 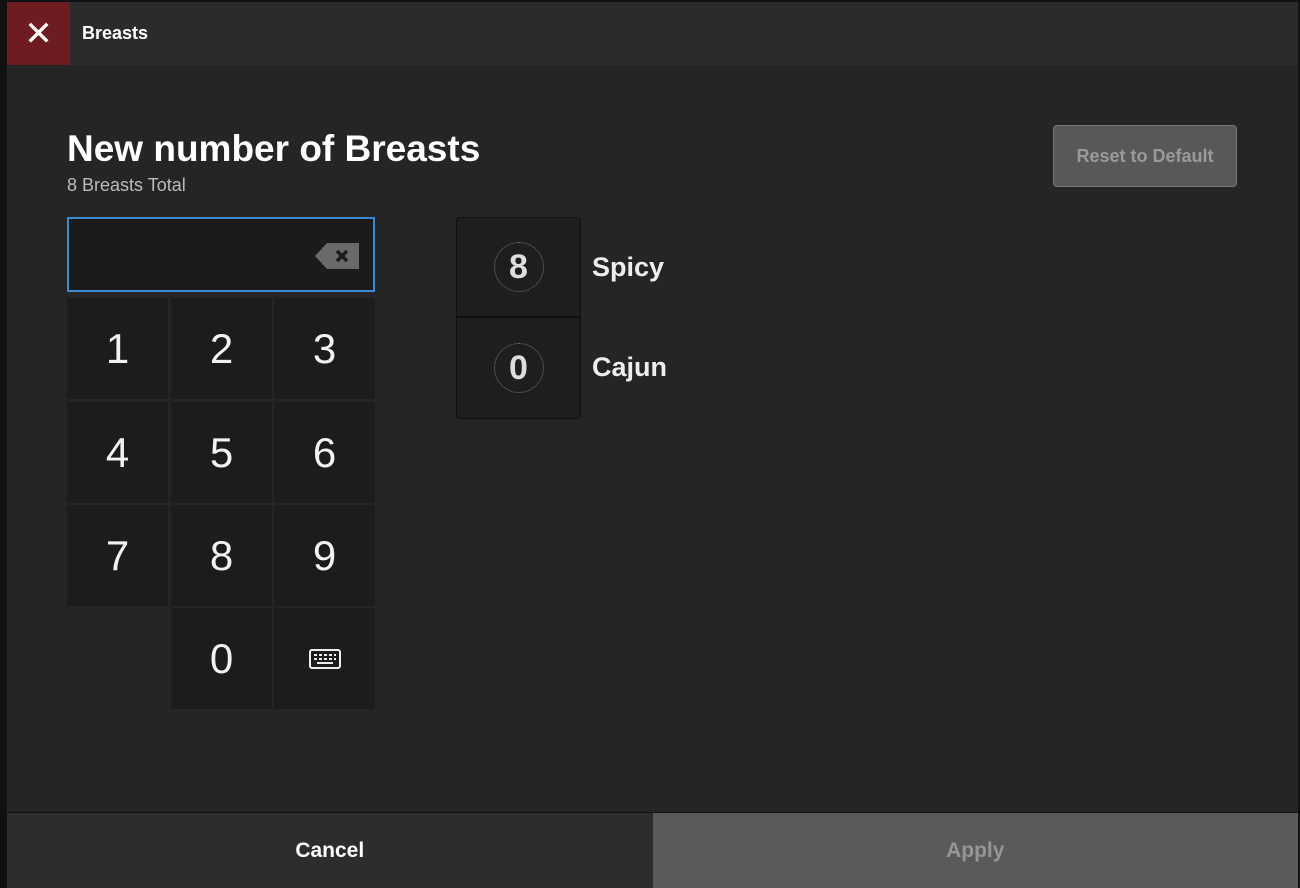 I want to click on close-button: ✕, so click(x=38, y=33).